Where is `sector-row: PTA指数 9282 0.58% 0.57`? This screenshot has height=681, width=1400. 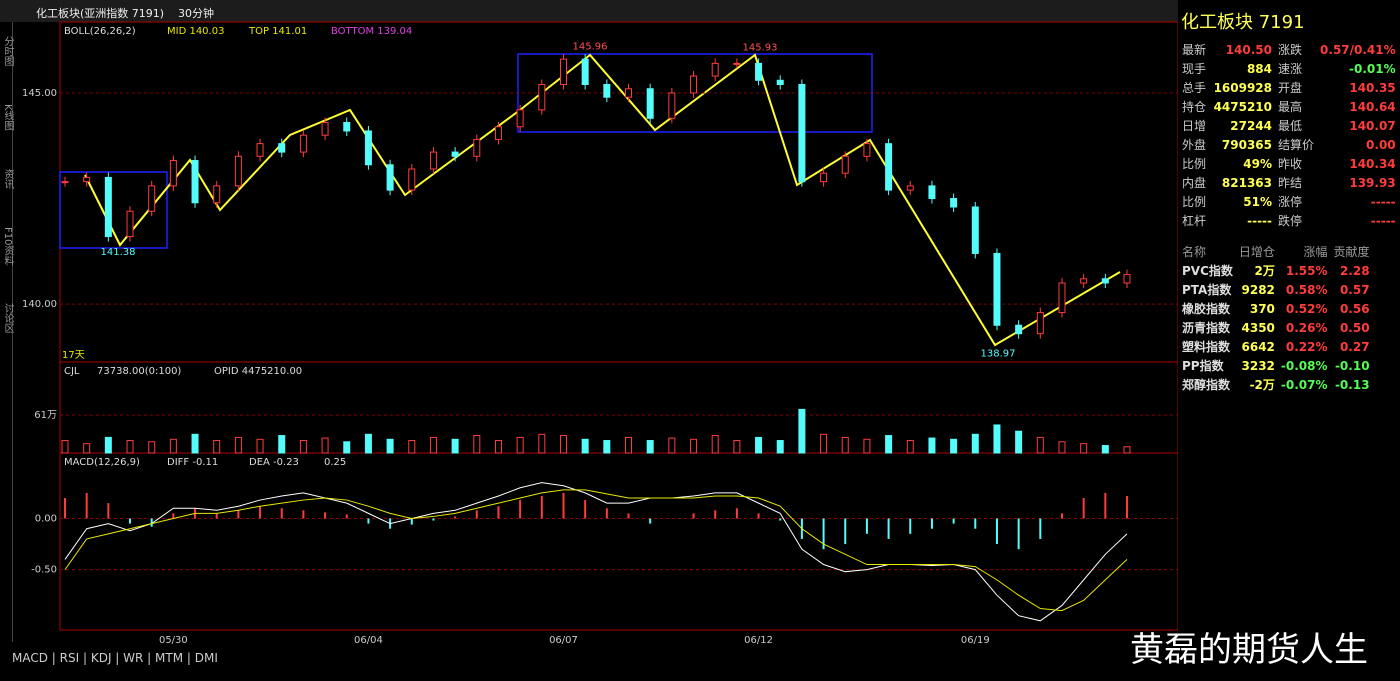 sector-row: PTA指数 9282 0.58% 0.57 is located at coordinates (1276, 289).